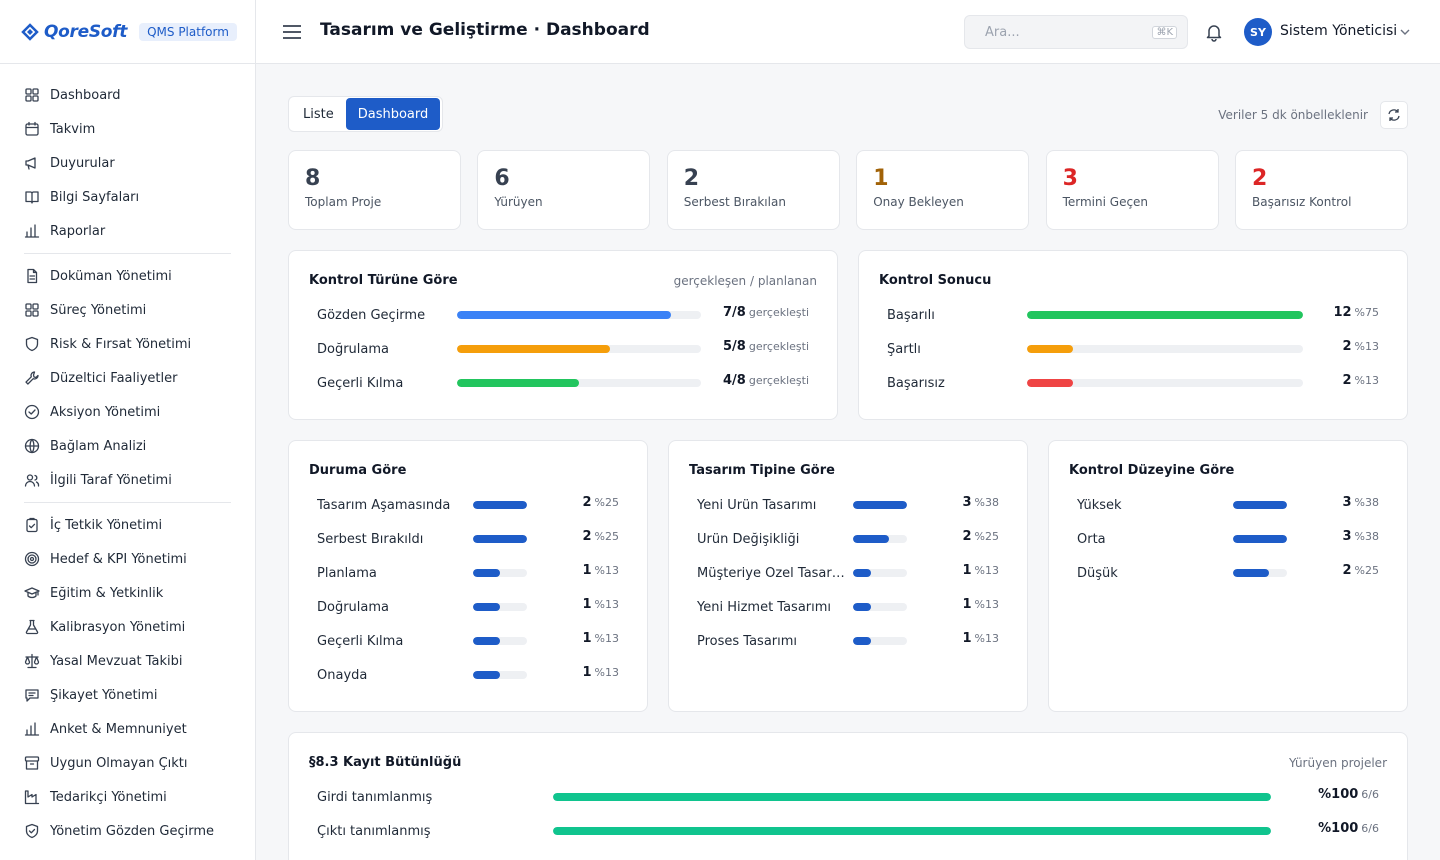  What do you see at coordinates (1228, 573) in the screenshot?
I see `metric-row: Düşük 2 %25` at bounding box center [1228, 573].